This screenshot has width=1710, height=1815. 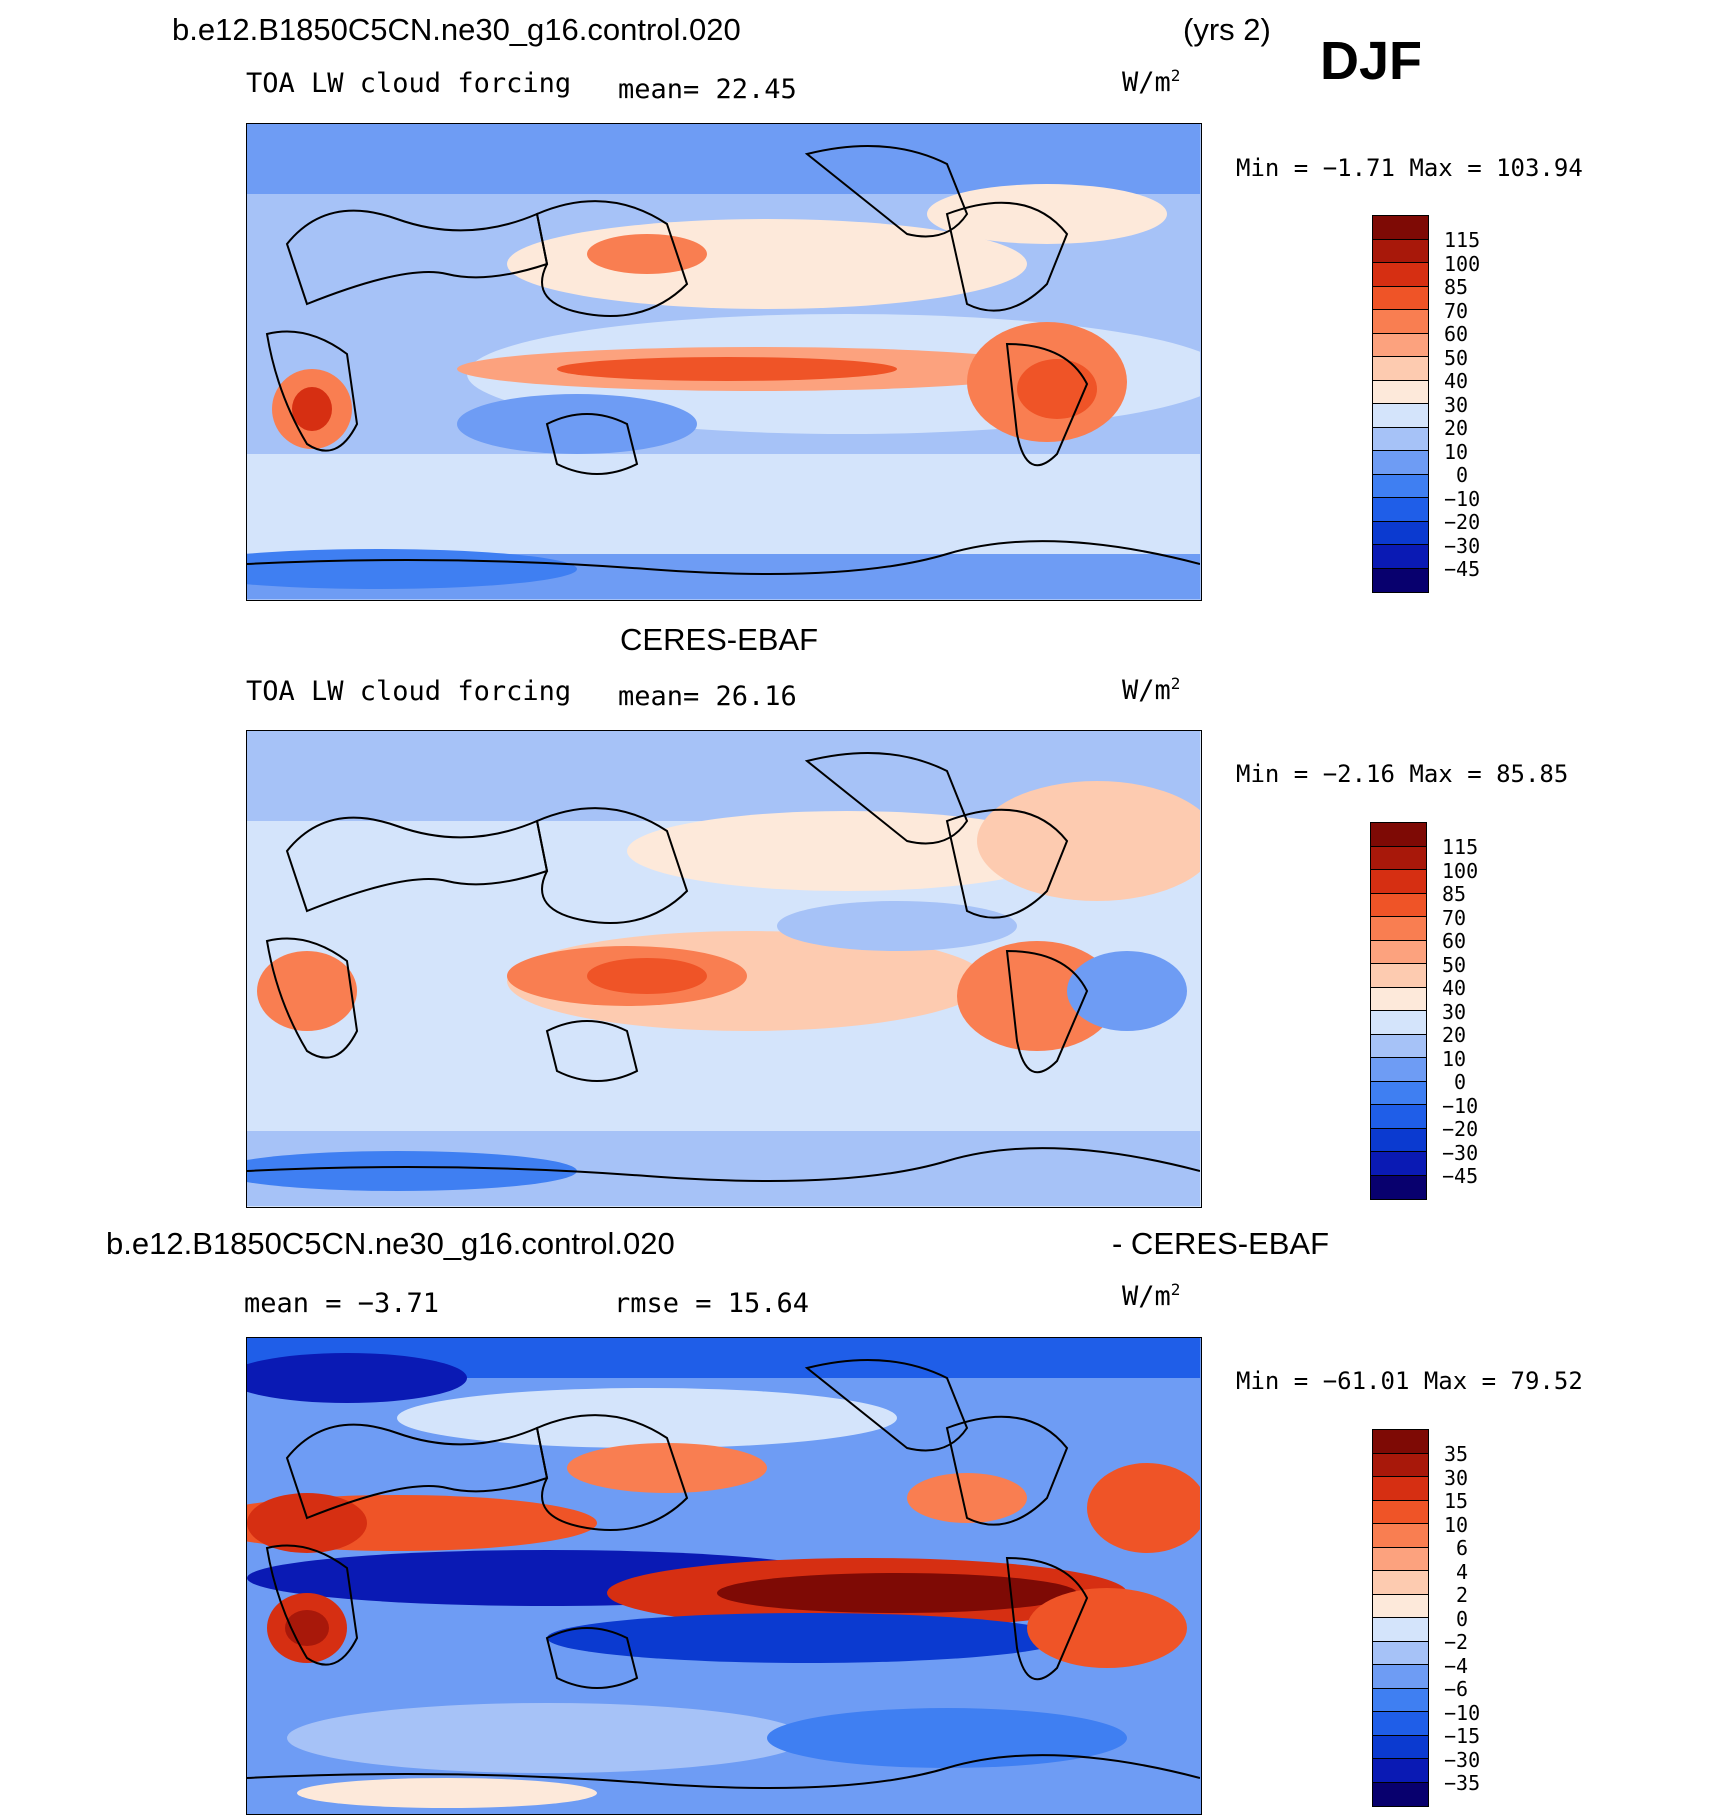 I want to click on model-colorbar, so click(x=1400, y=404).